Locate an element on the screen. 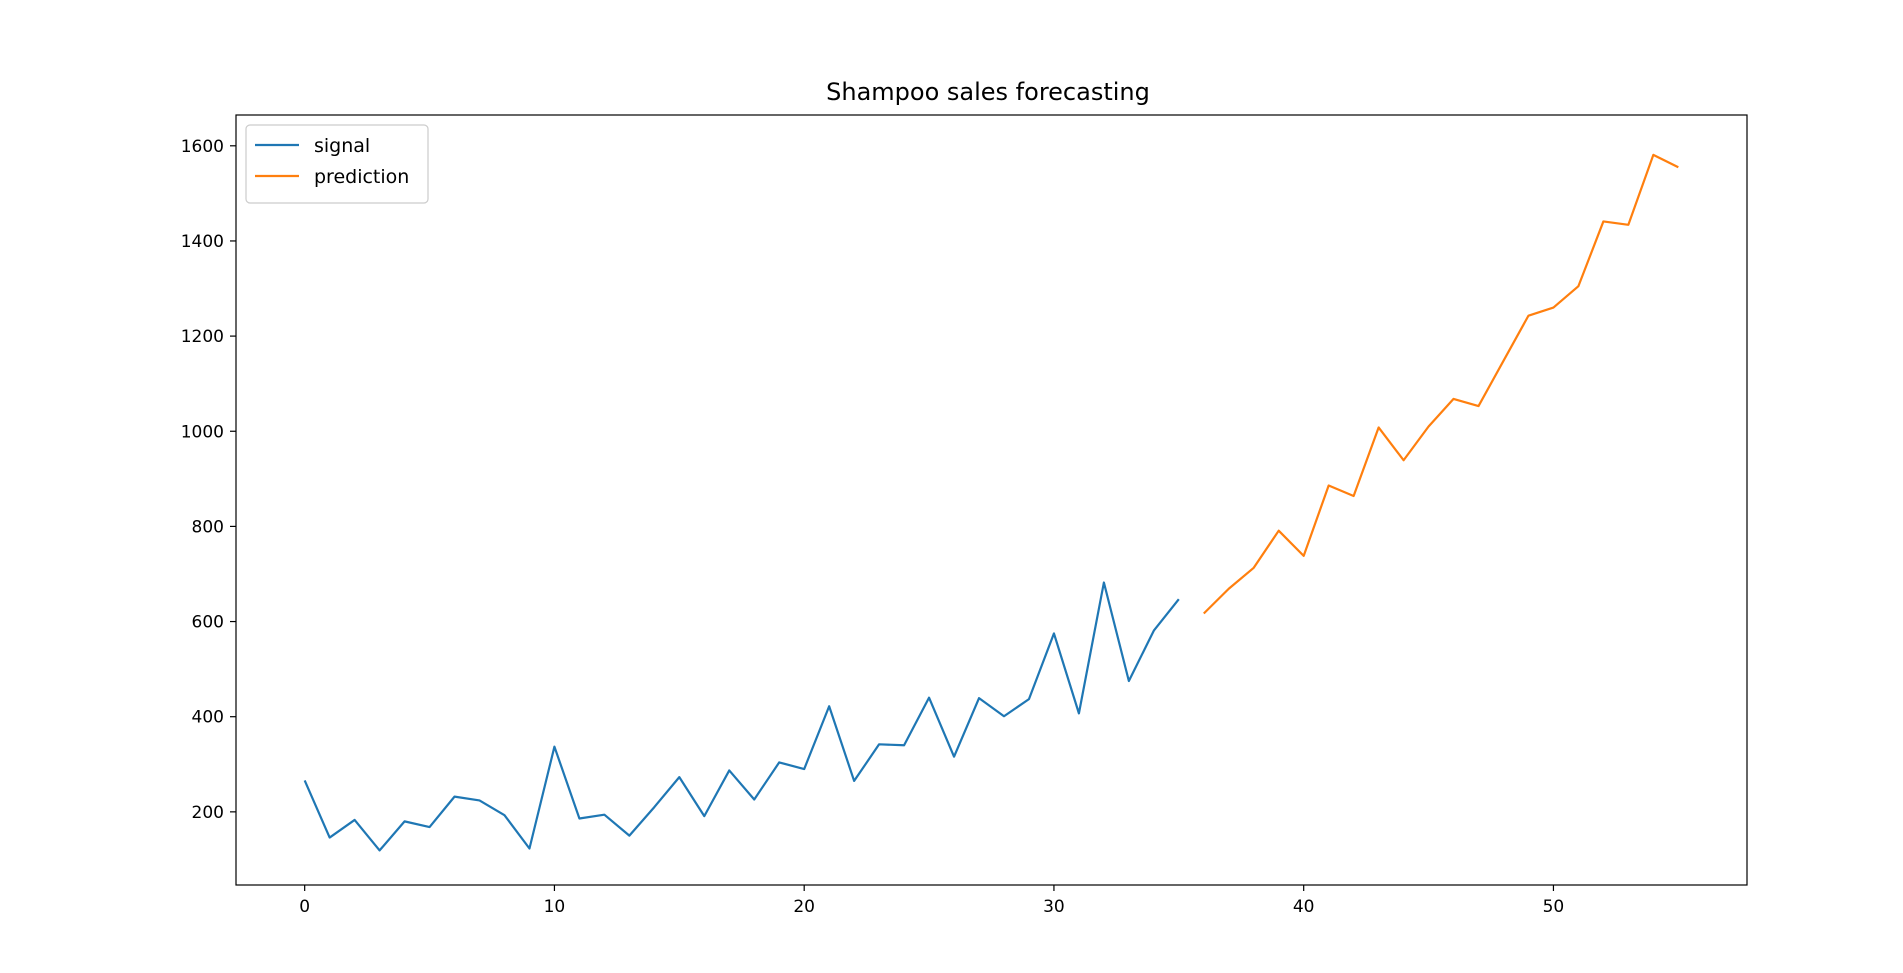 The width and height of the screenshot is (1903, 973). legend-label-signal: signal is located at coordinates (342, 146).